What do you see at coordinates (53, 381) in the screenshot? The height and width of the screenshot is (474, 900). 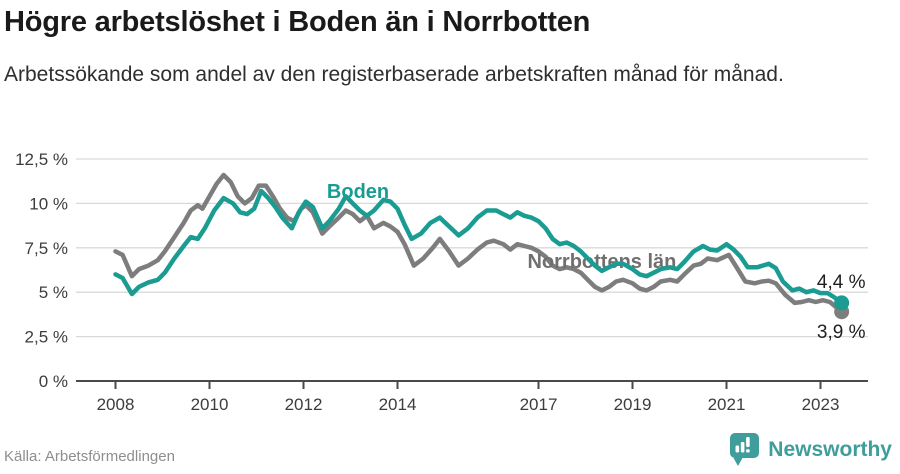 I see `y-axis-tick-label: 0 %` at bounding box center [53, 381].